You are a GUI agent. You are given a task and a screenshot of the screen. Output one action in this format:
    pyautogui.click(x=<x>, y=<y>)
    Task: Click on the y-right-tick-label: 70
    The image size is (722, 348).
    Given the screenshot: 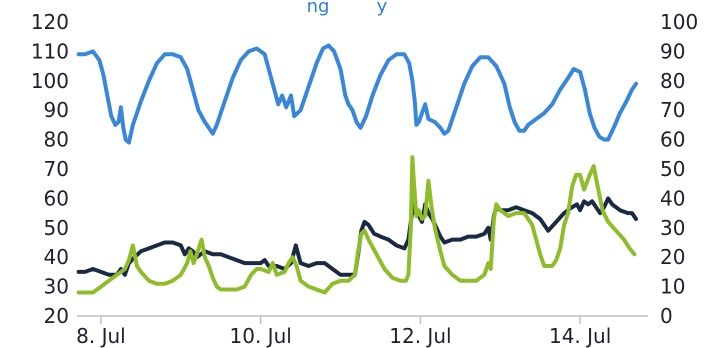 What is the action you would take?
    pyautogui.click(x=672, y=110)
    